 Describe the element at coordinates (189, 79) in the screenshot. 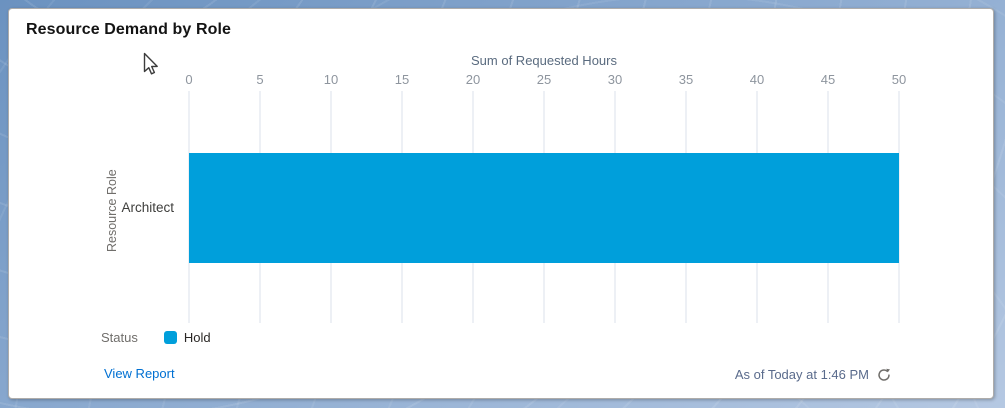

I see `x-tick-label: 0` at that location.